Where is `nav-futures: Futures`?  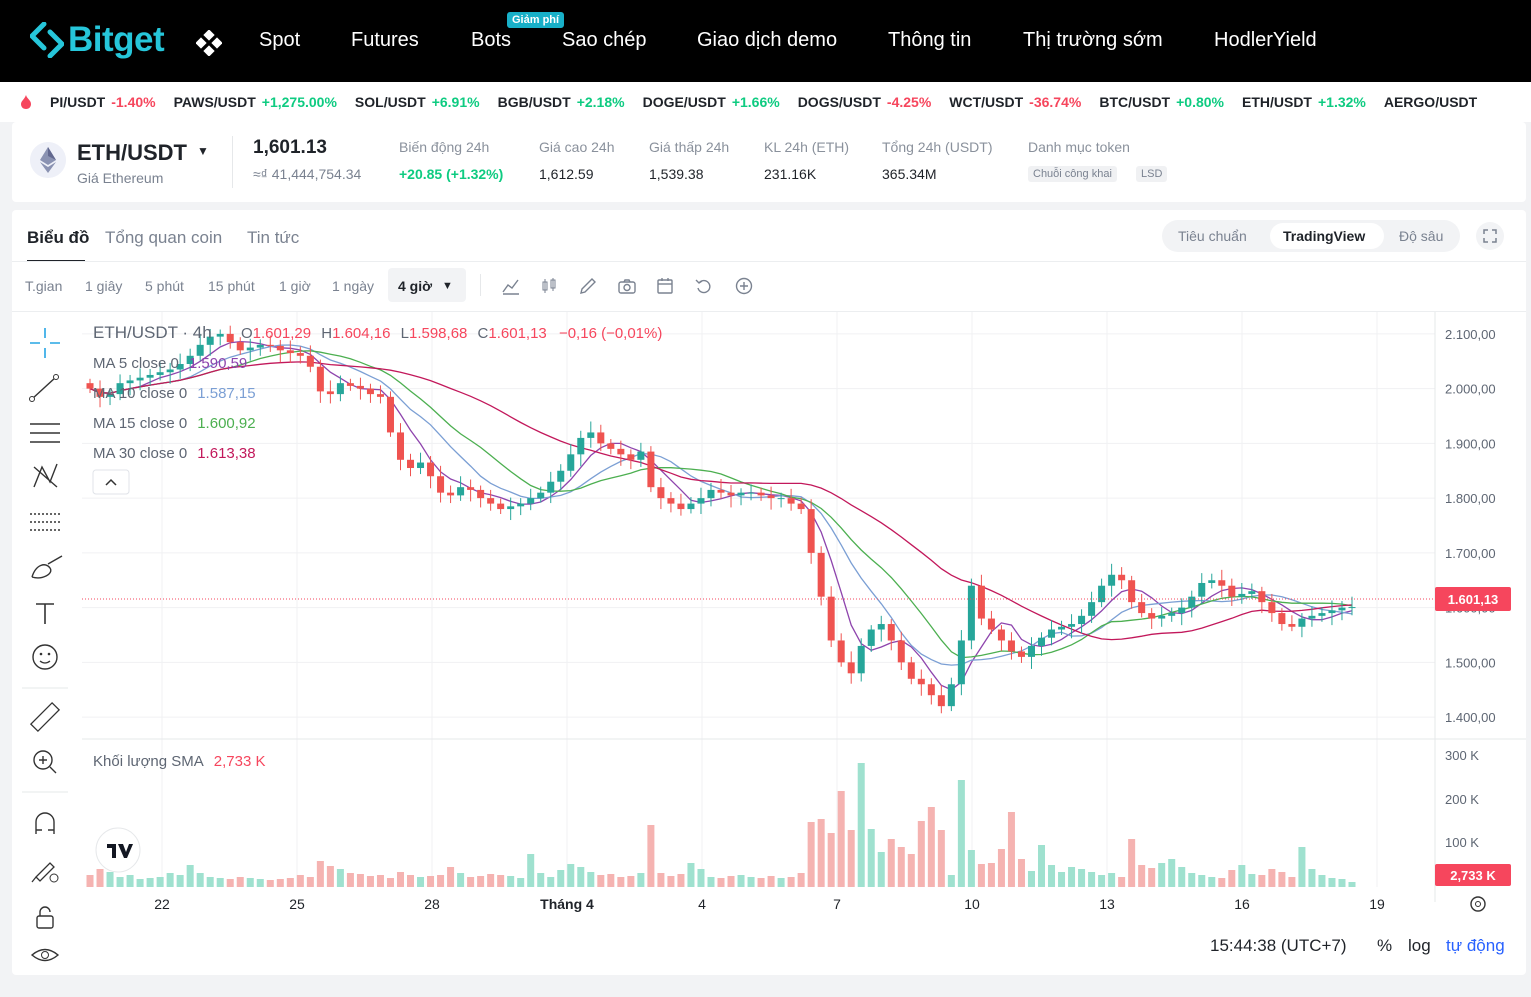
nav-futures: Futures is located at coordinates (385, 40).